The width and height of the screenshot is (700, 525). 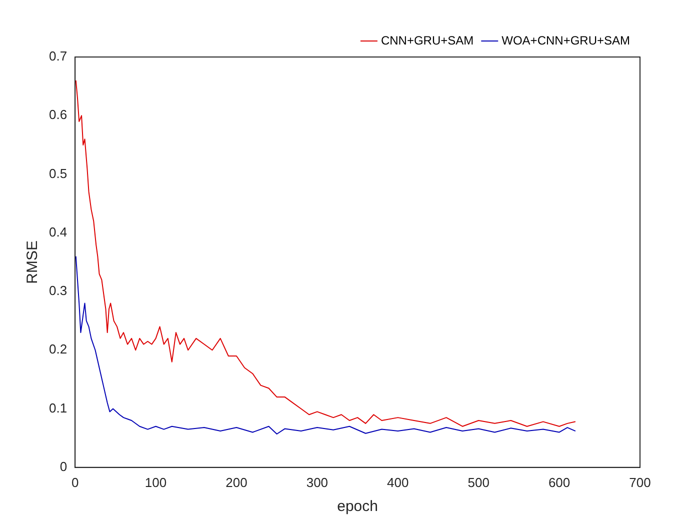 What do you see at coordinates (566, 40) in the screenshot?
I see `legend-label: WOA+CNN+GRU+SAM` at bounding box center [566, 40].